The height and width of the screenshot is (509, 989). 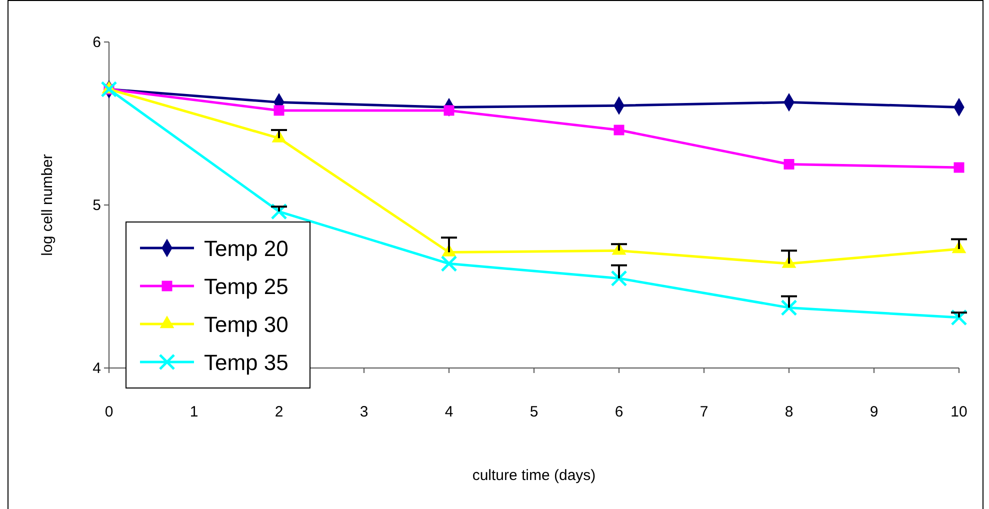 What do you see at coordinates (704, 412) in the screenshot?
I see `x-tick-label: 7` at bounding box center [704, 412].